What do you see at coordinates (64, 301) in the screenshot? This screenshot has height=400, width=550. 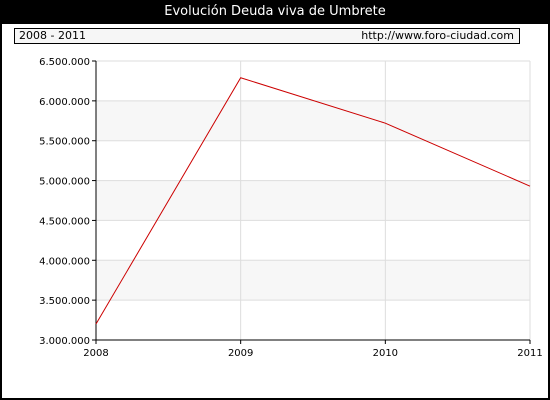 I see `y-tick-label: 3.500.000` at bounding box center [64, 301].